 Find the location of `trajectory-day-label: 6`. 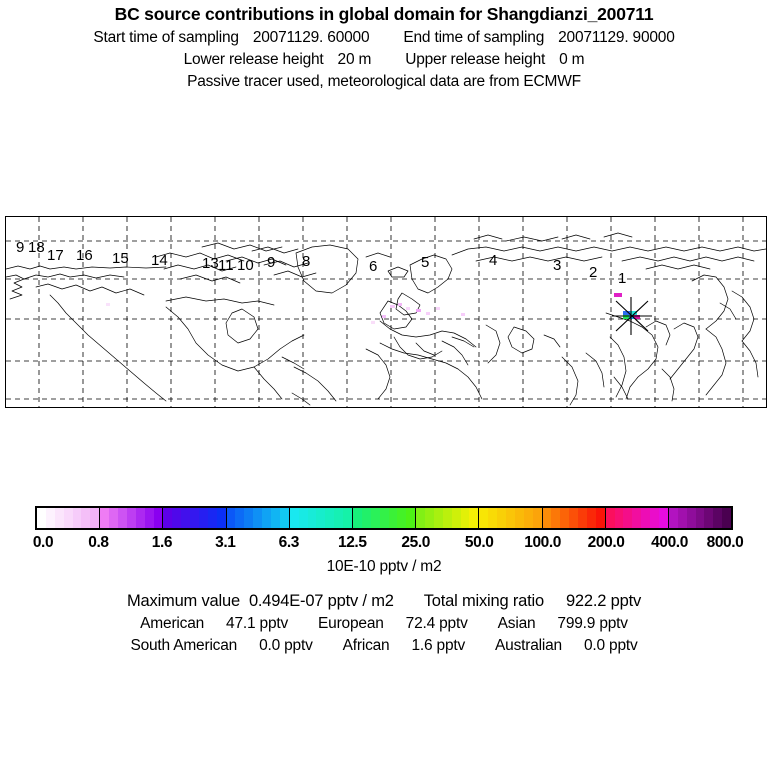

trajectory-day-label: 6 is located at coordinates (373, 266).